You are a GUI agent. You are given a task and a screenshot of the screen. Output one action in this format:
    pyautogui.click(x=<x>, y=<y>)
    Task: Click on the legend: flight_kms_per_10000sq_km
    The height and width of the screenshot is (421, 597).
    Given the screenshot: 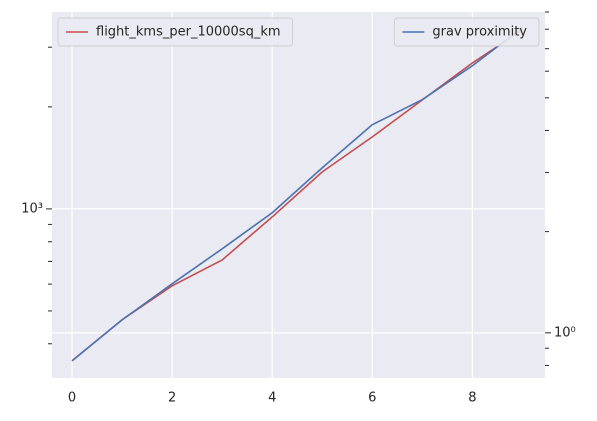 What is the action you would take?
    pyautogui.click(x=175, y=32)
    